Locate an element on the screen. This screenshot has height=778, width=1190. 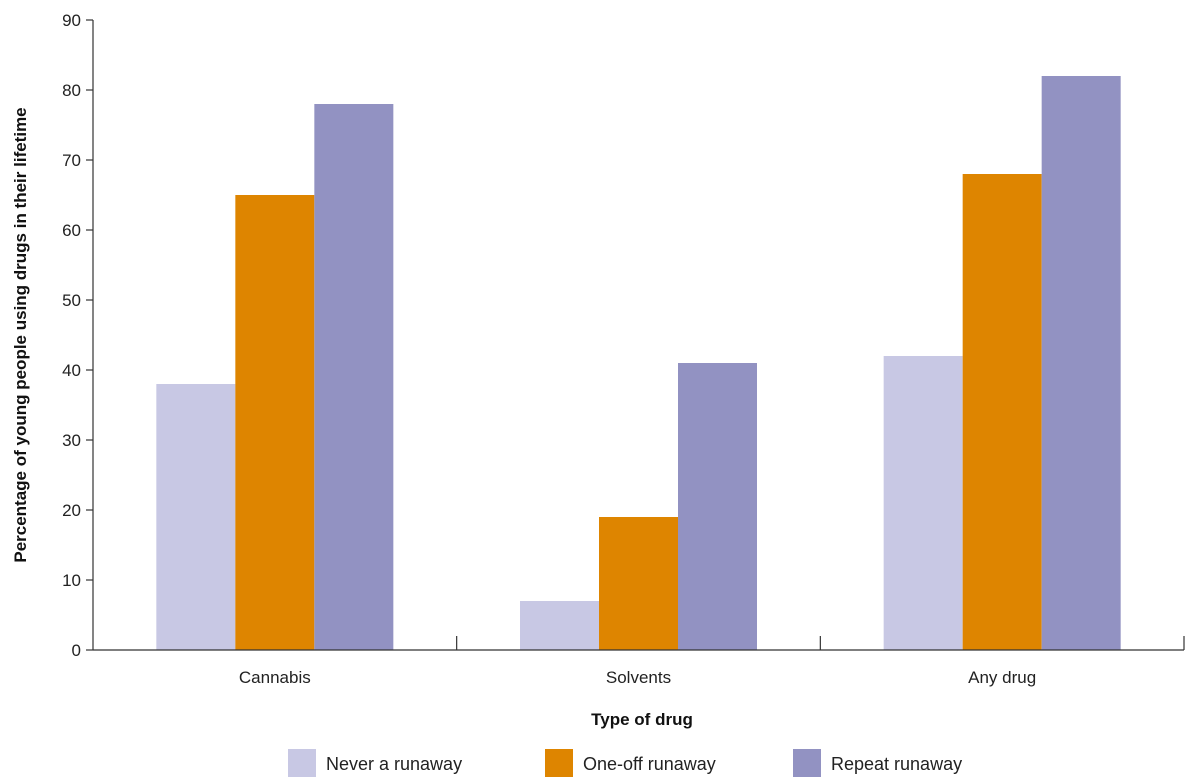
legend-label: Repeat runaway is located at coordinates (896, 764).